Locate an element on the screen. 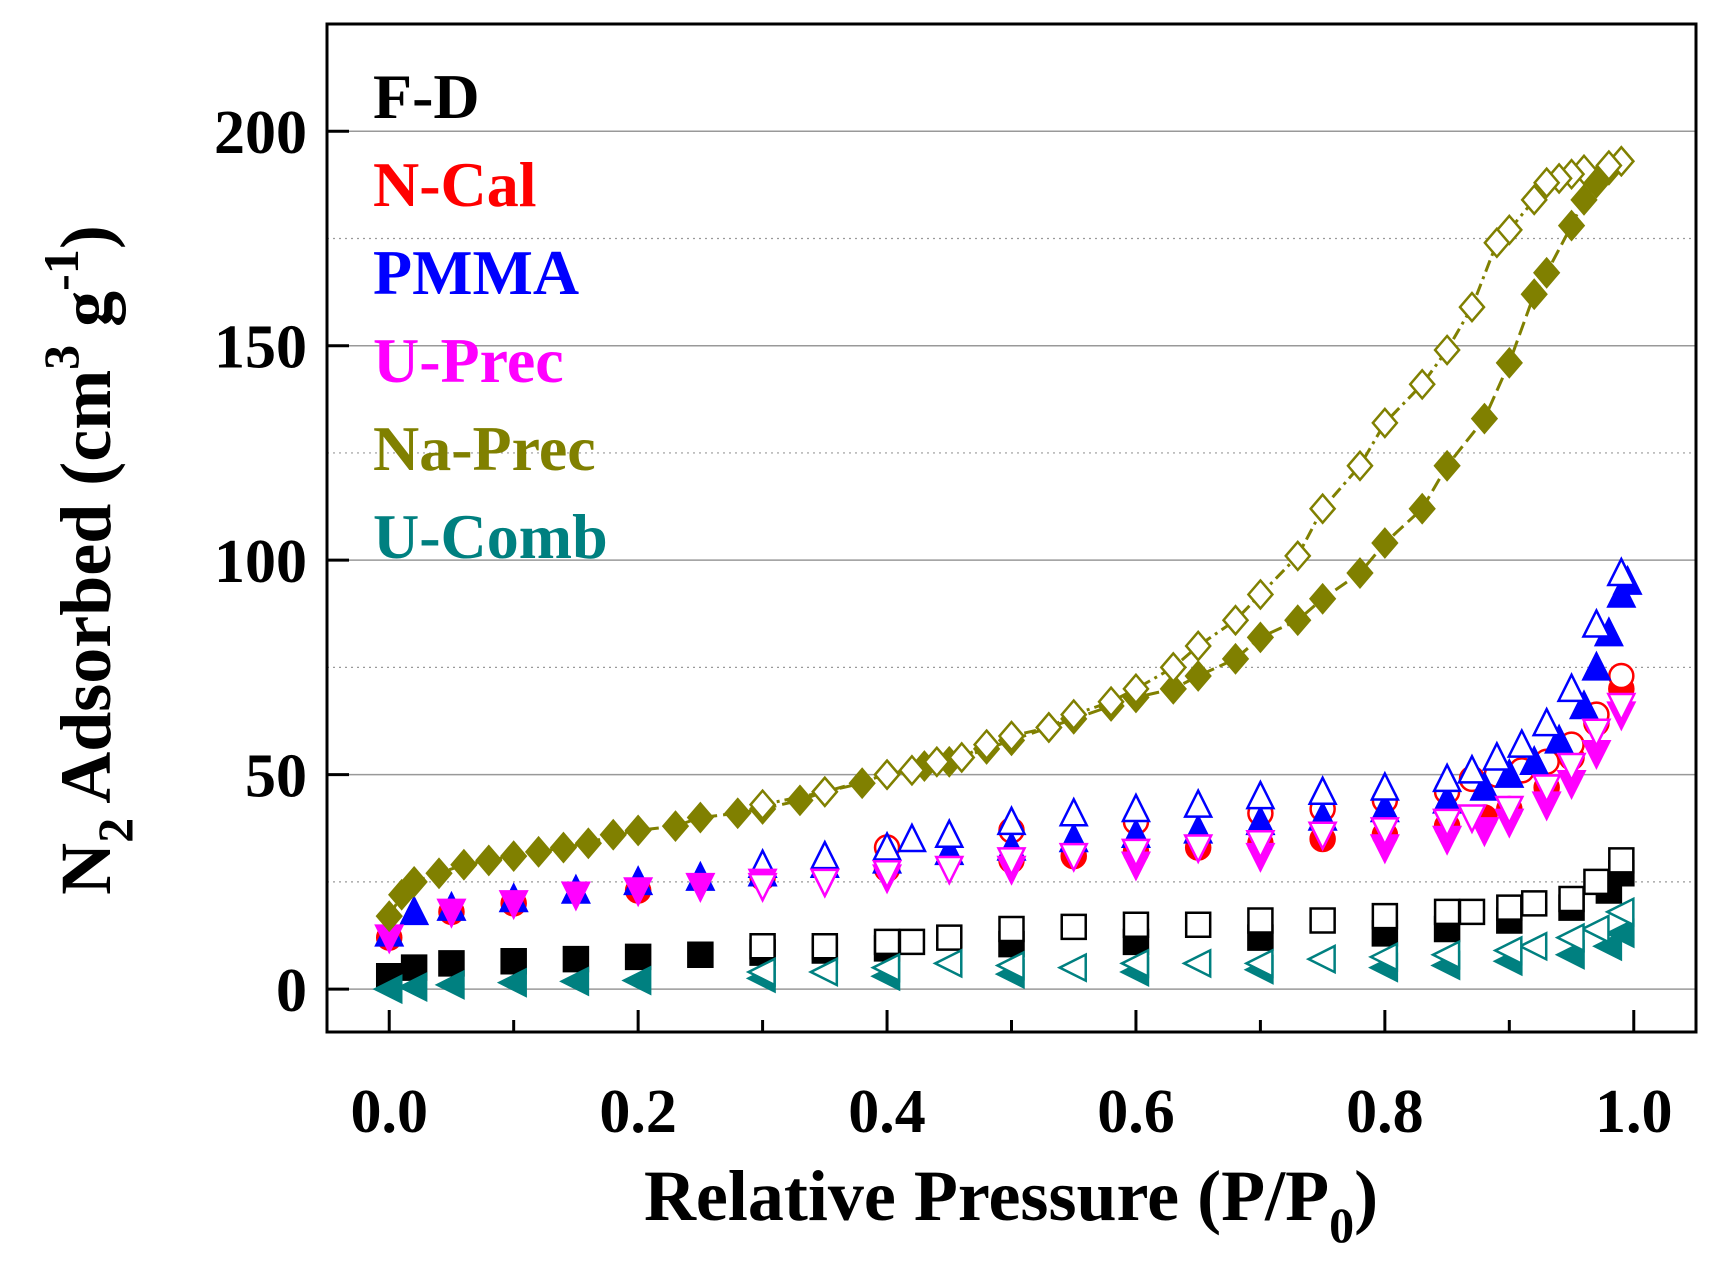 The image size is (1721, 1277). y-tick-label: 150 is located at coordinates (260, 348).